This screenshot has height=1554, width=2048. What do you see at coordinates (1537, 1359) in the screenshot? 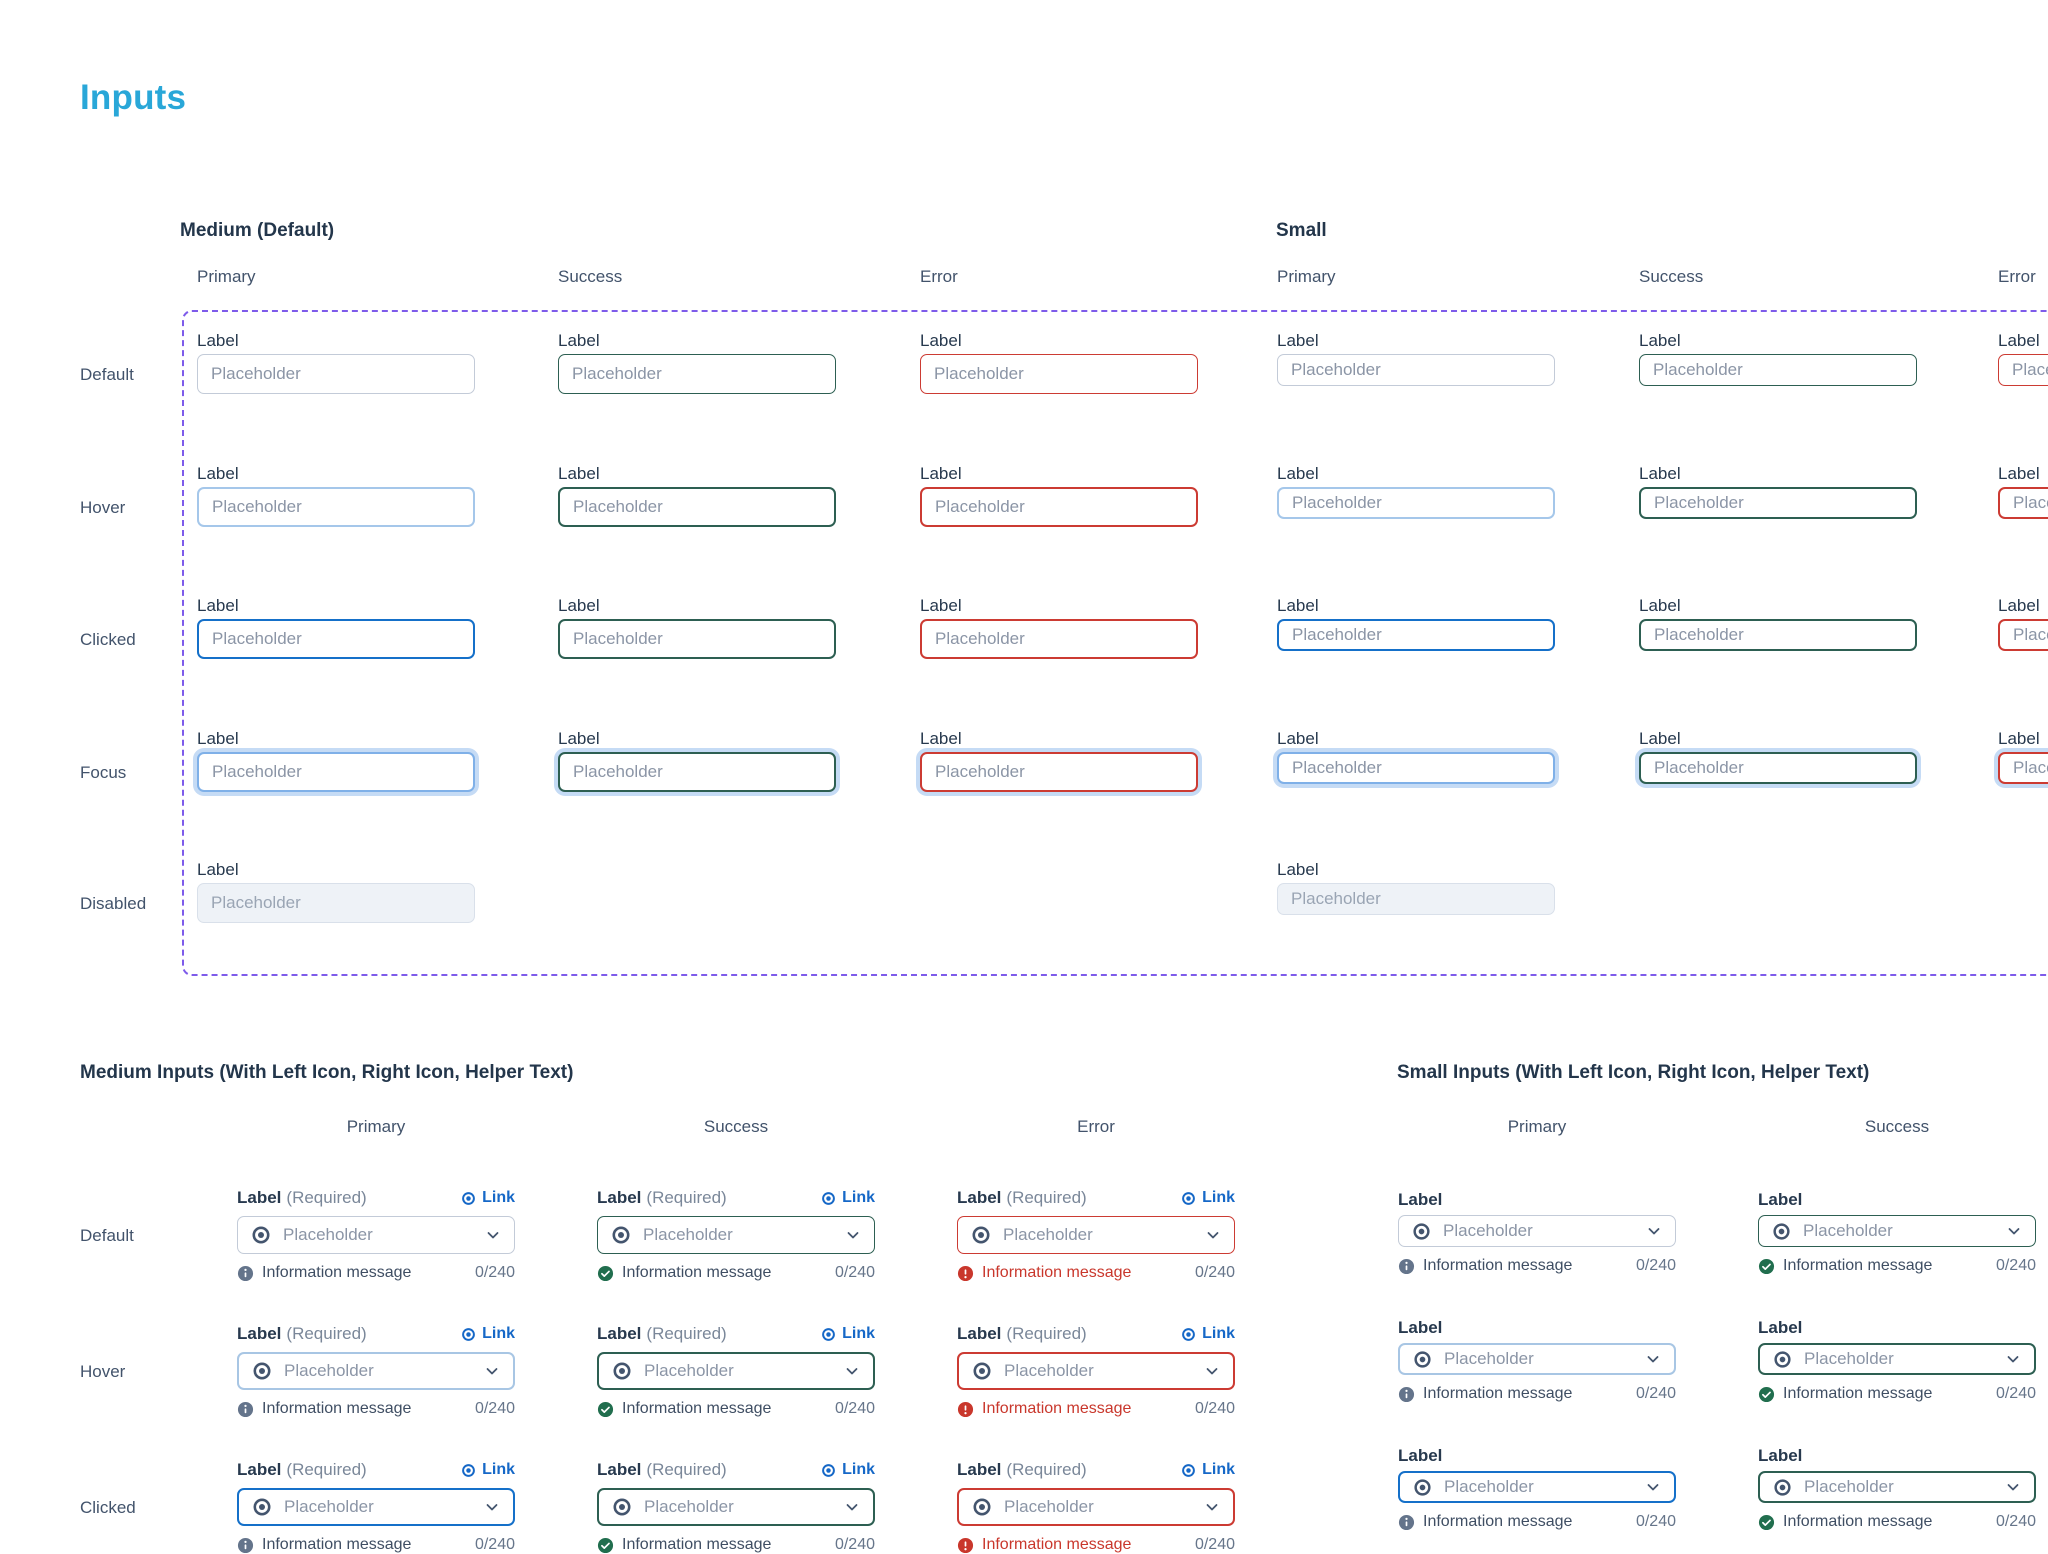
I see `select-small-primary-hover: Placeholder` at bounding box center [1537, 1359].